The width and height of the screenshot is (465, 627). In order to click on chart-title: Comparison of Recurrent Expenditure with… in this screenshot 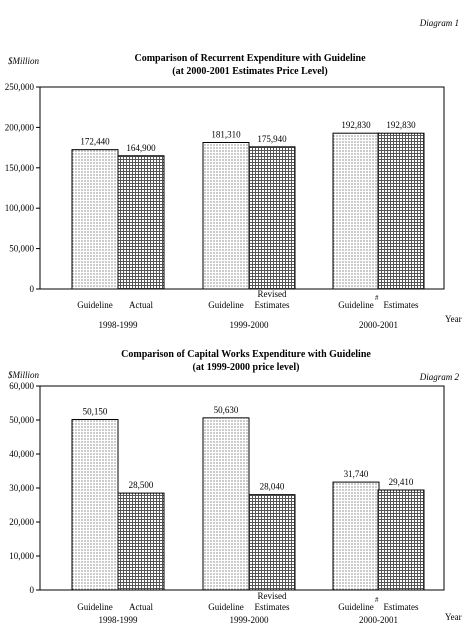, I will do `click(250, 58)`.